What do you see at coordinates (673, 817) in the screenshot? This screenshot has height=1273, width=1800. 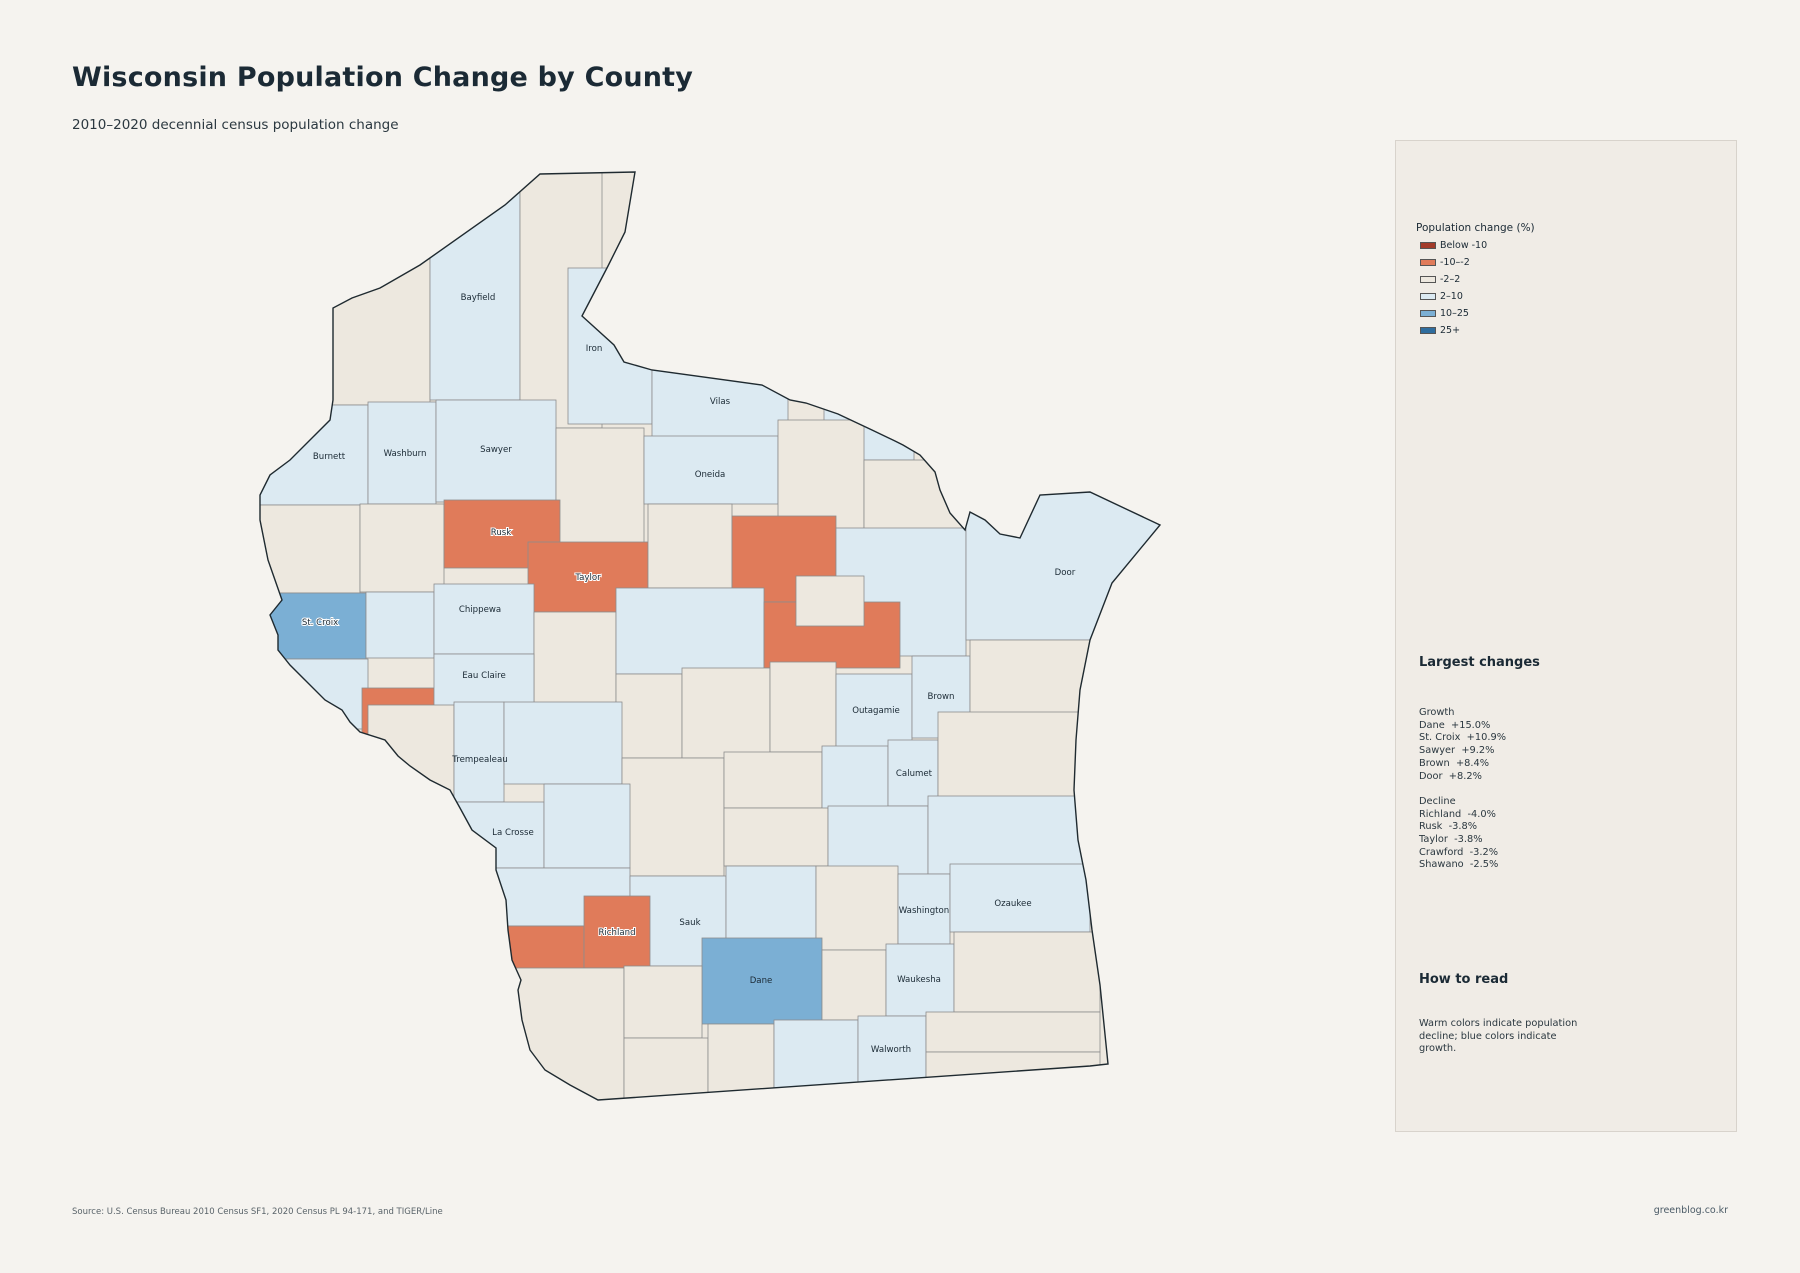 I see `county-juneau` at bounding box center [673, 817].